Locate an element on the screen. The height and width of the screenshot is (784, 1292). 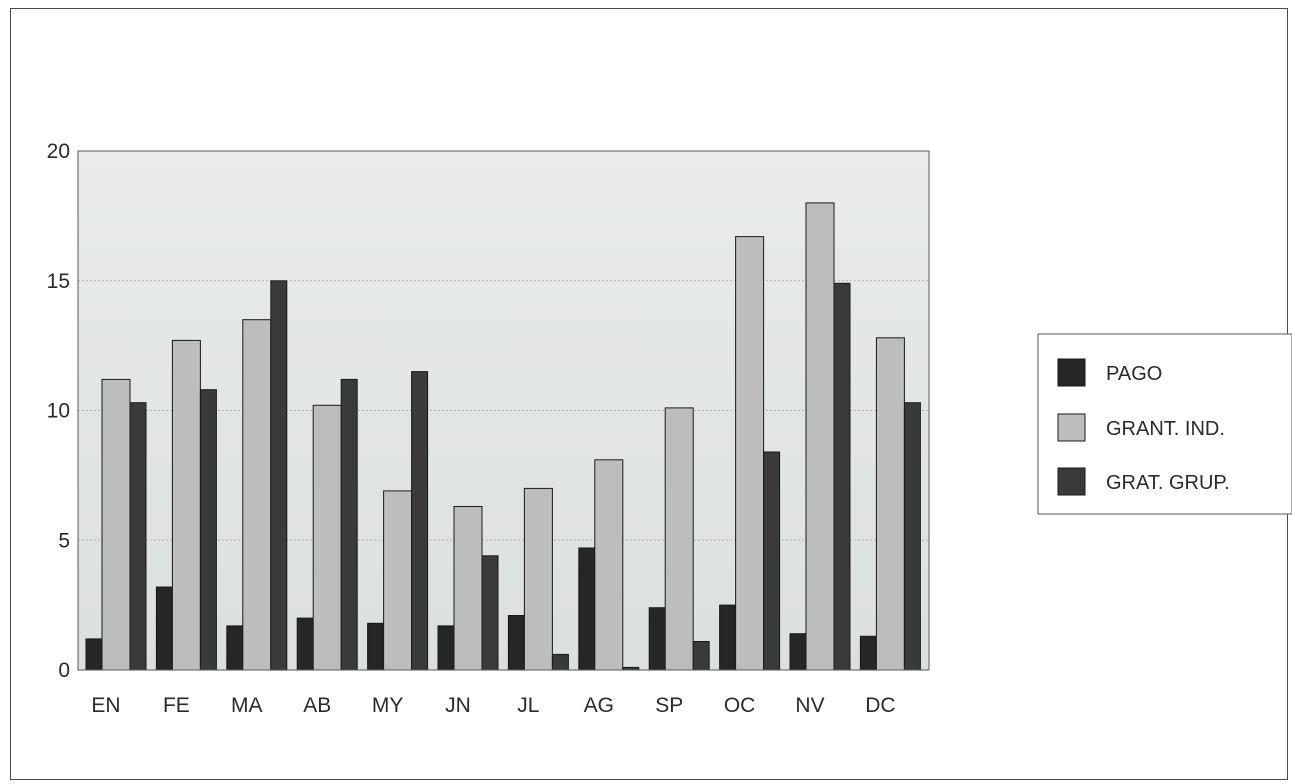
bar-grant-ind-ma is located at coordinates (257, 495).